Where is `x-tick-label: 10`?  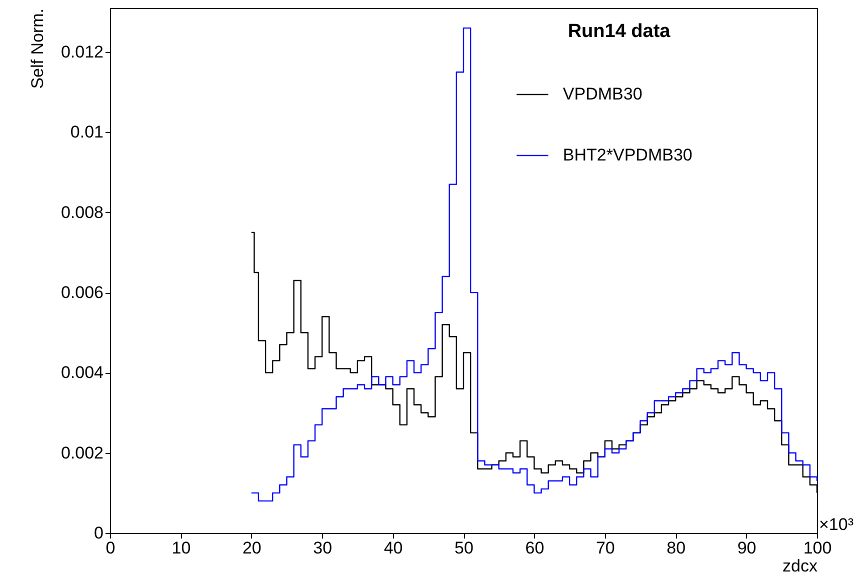
x-tick-label: 10 is located at coordinates (181, 548).